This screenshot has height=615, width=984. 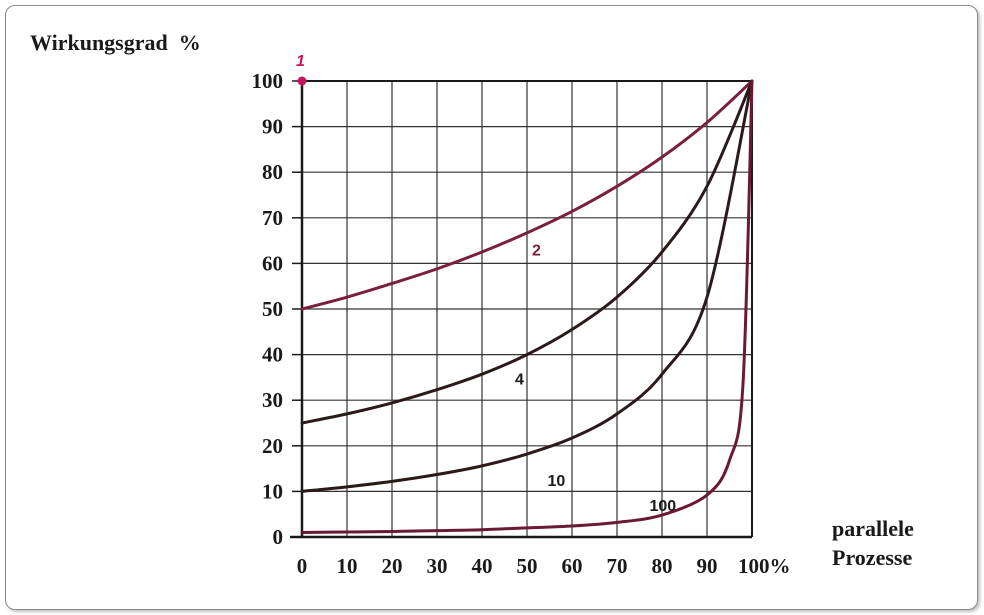 I want to click on x-tick-label: 40, so click(x=482, y=566).